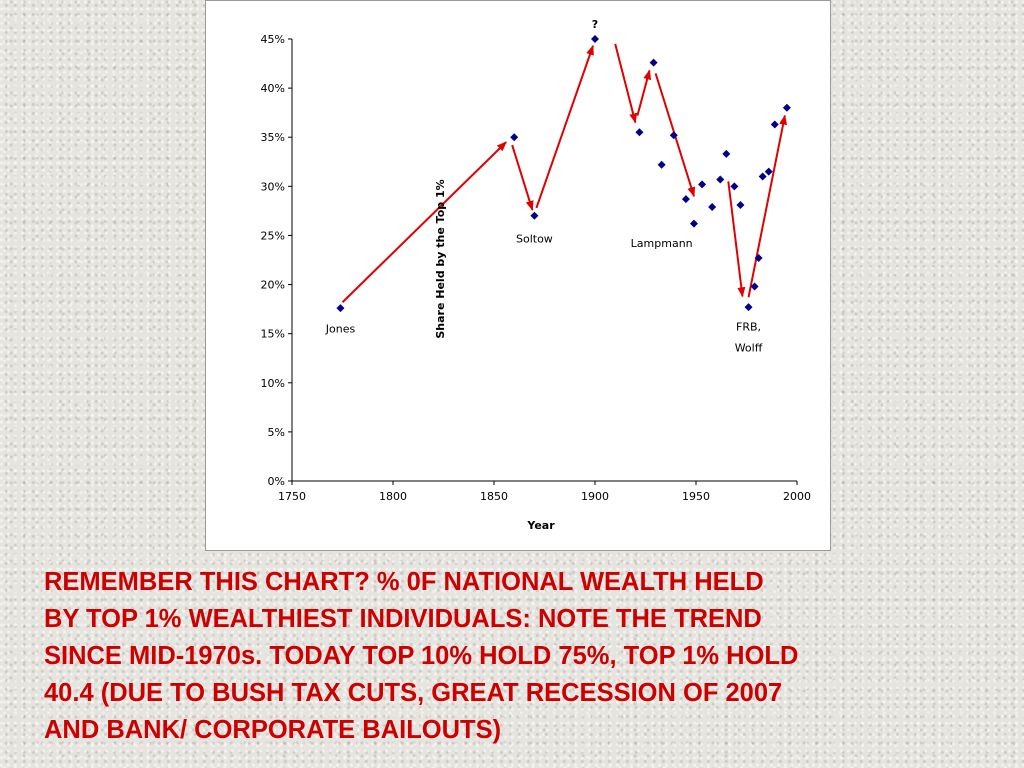  What do you see at coordinates (748, 327) in the screenshot?
I see `annotation-label: FRB,` at bounding box center [748, 327].